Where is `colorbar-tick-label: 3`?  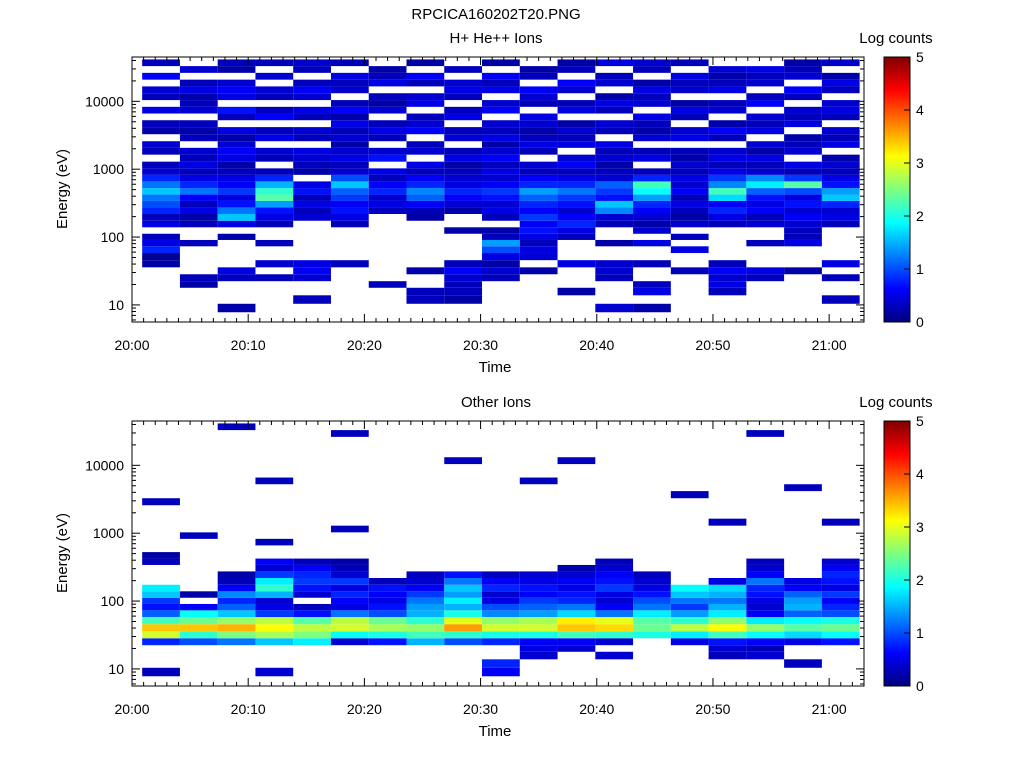 colorbar-tick-label: 3 is located at coordinates (920, 527).